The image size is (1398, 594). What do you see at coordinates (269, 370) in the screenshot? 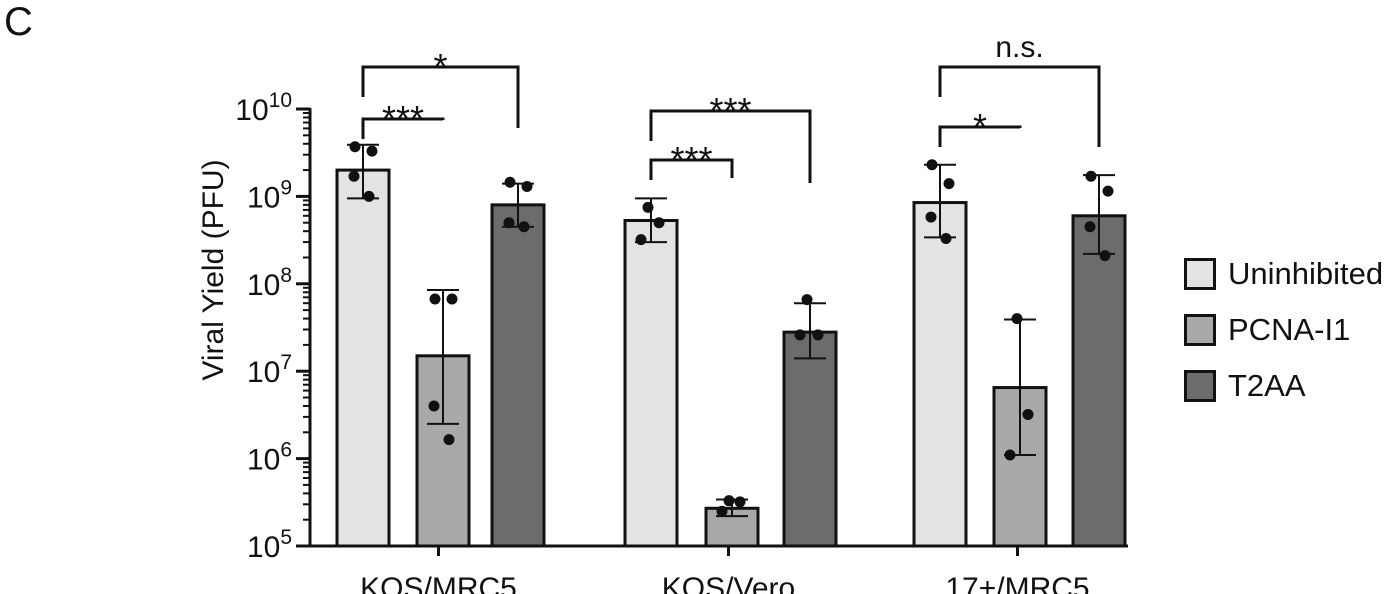
I see `y-tick-label: 10⁷` at bounding box center [269, 370].